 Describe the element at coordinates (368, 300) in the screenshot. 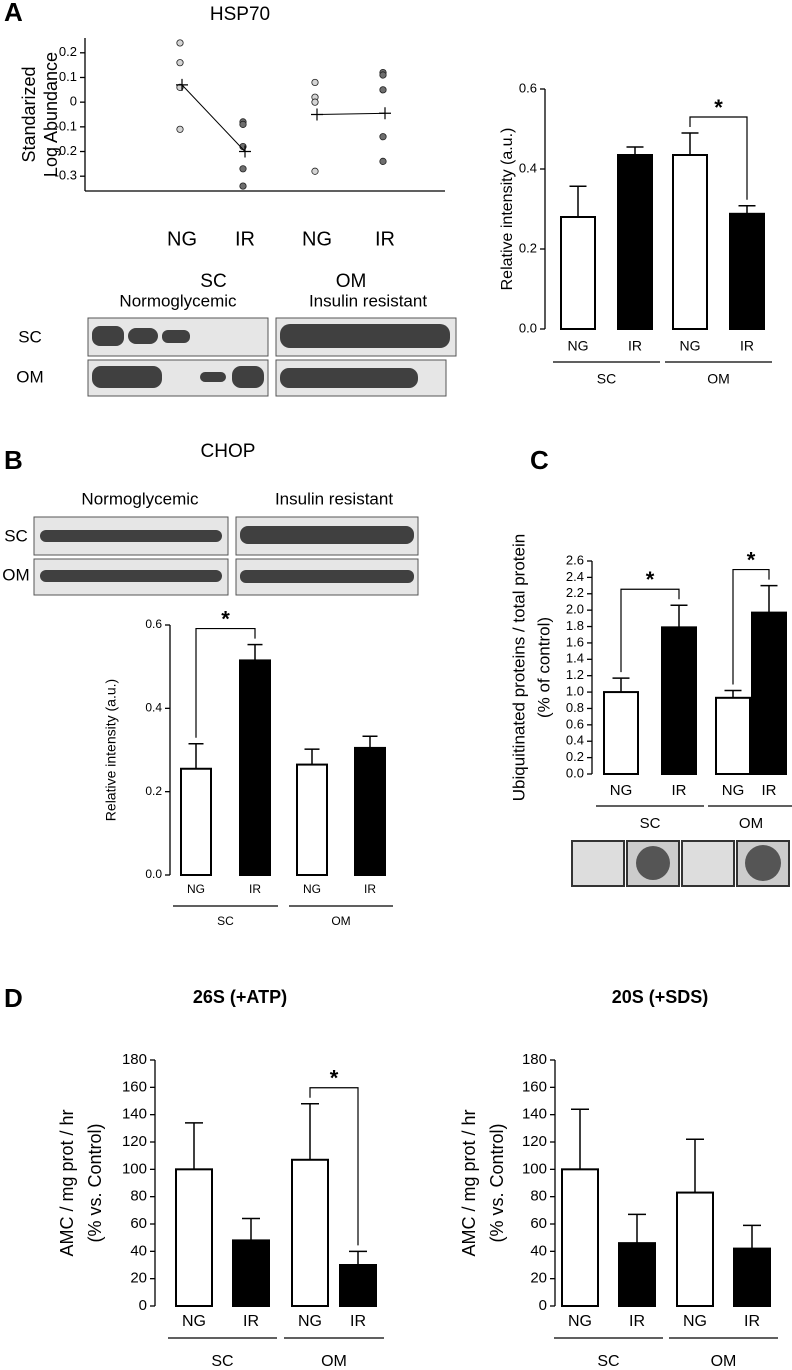

I see `blot-header: Insulin resistant` at that location.